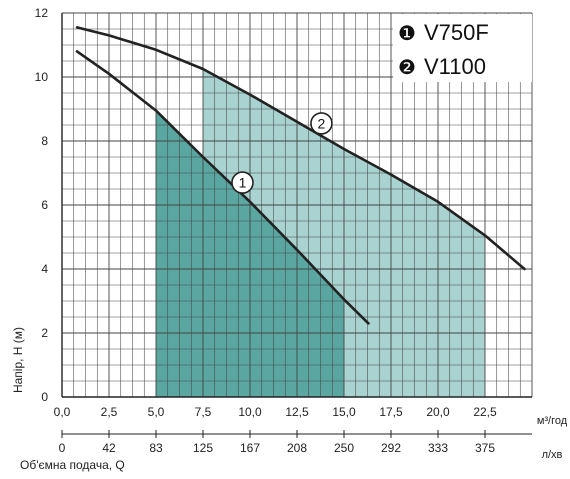 The image size is (570, 479). Describe the element at coordinates (250, 412) in the screenshot. I see `x-tick-label: 10,0` at that location.